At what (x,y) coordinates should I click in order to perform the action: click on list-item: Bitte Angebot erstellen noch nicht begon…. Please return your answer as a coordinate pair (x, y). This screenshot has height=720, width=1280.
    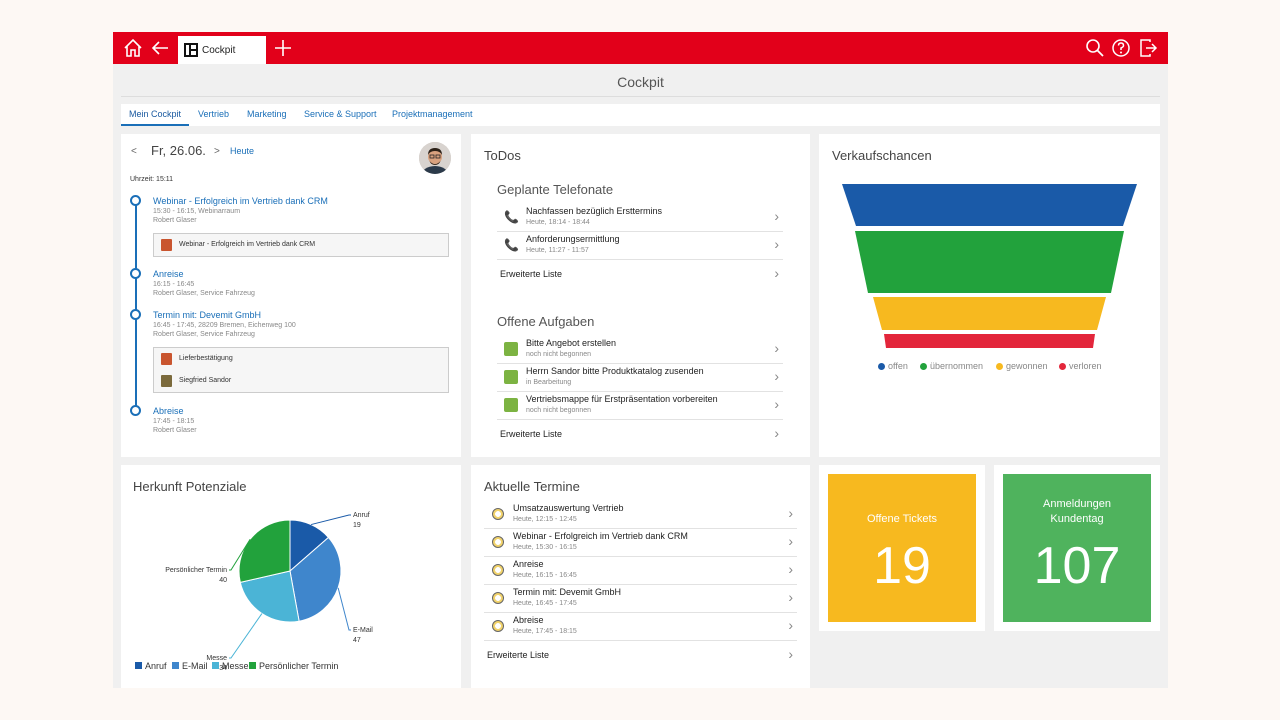
    Looking at the image, I should click on (640, 350).